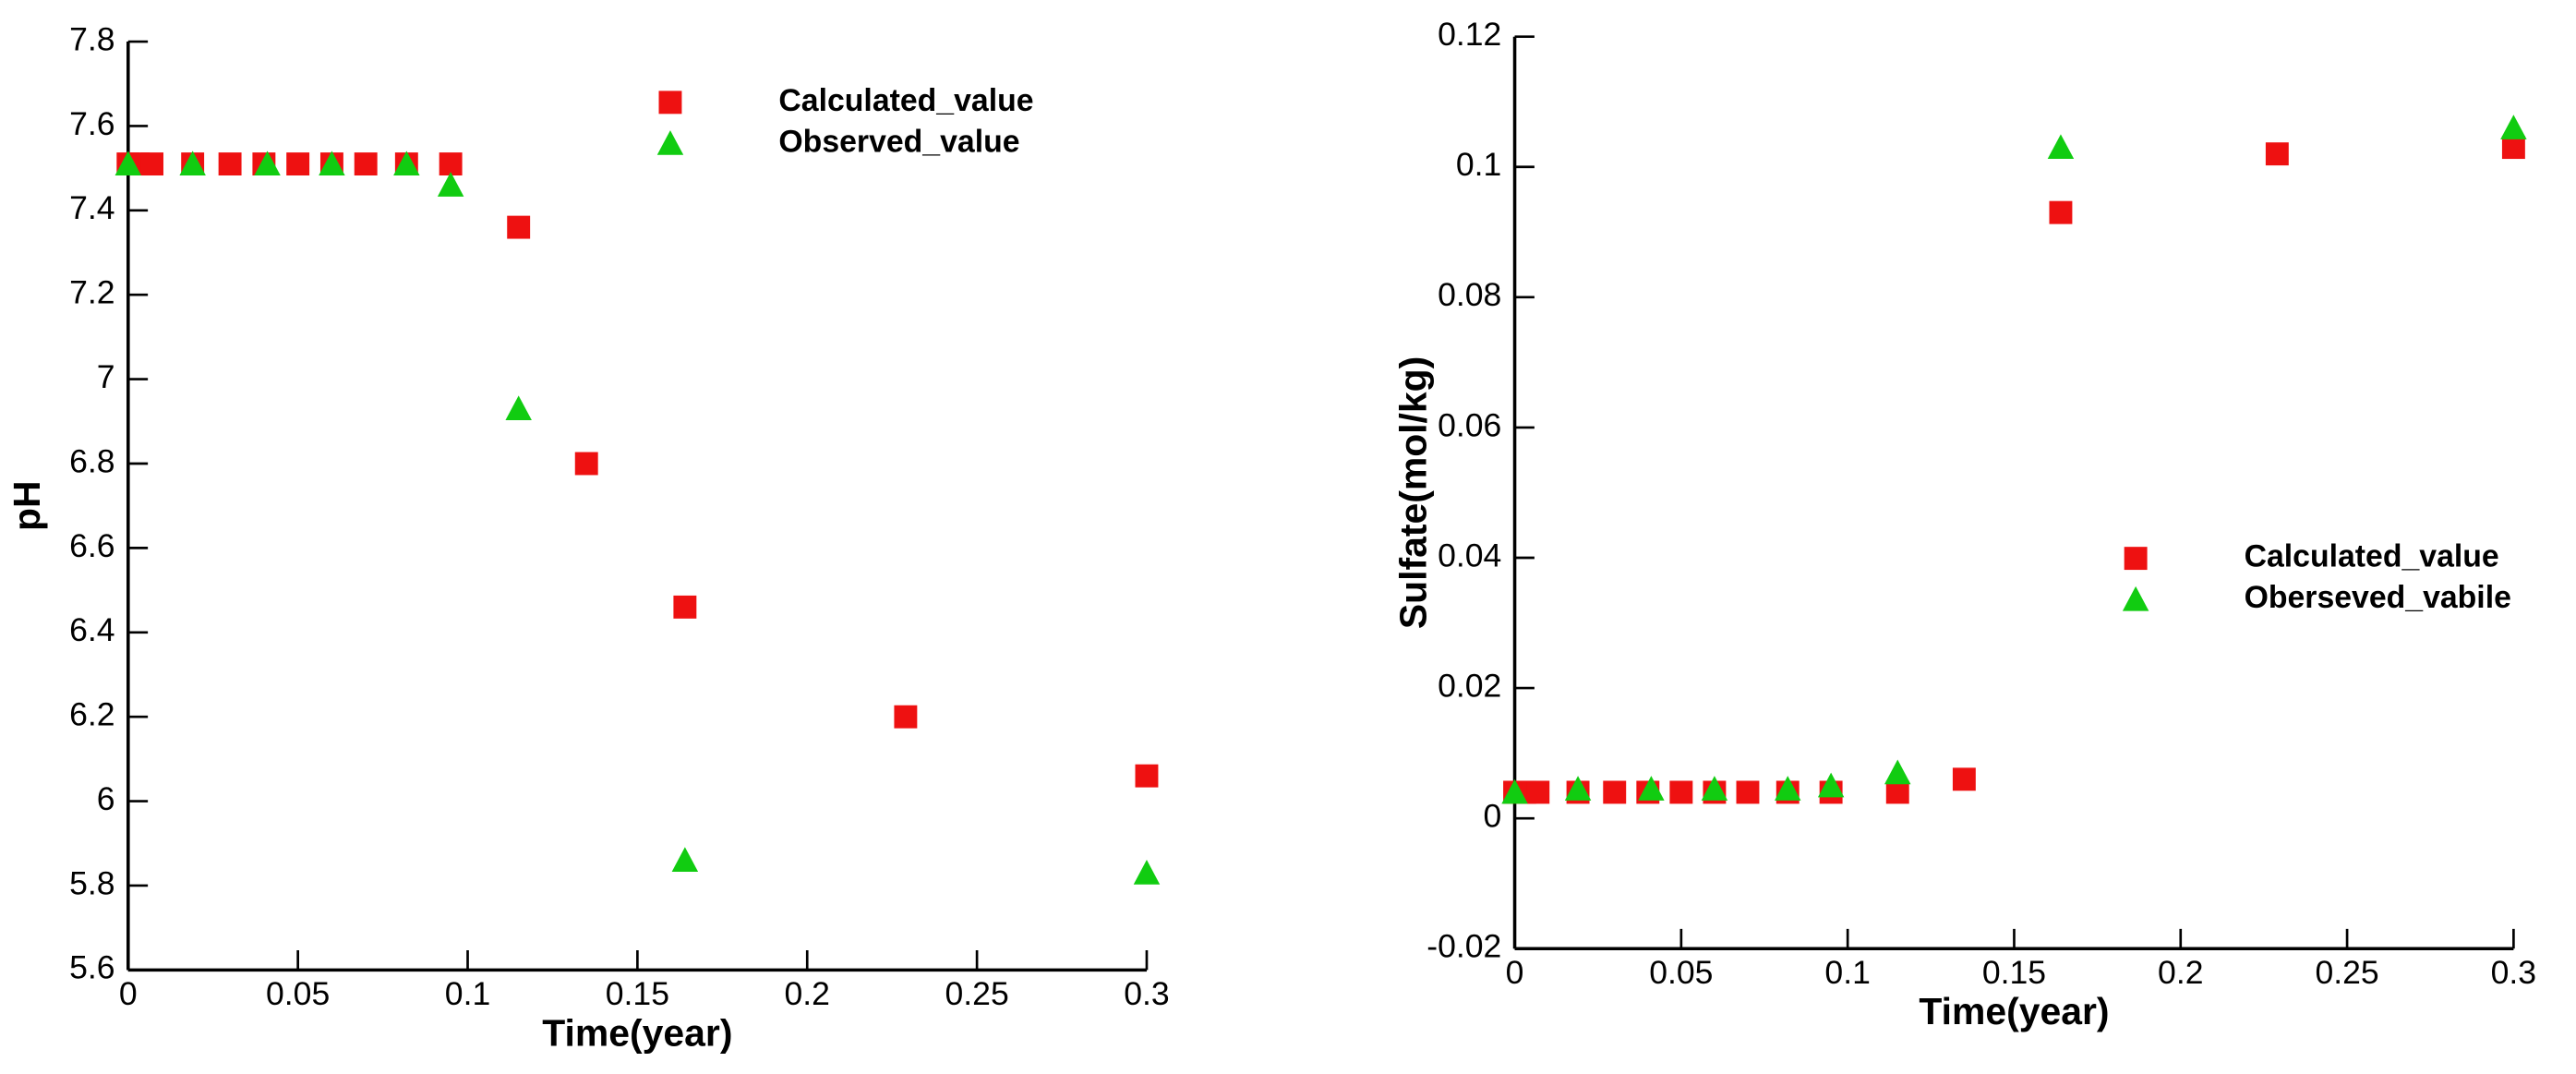 The width and height of the screenshot is (2576, 1074). Describe the element at coordinates (91, 207) in the screenshot. I see `y-tick-label: 7.4` at that location.